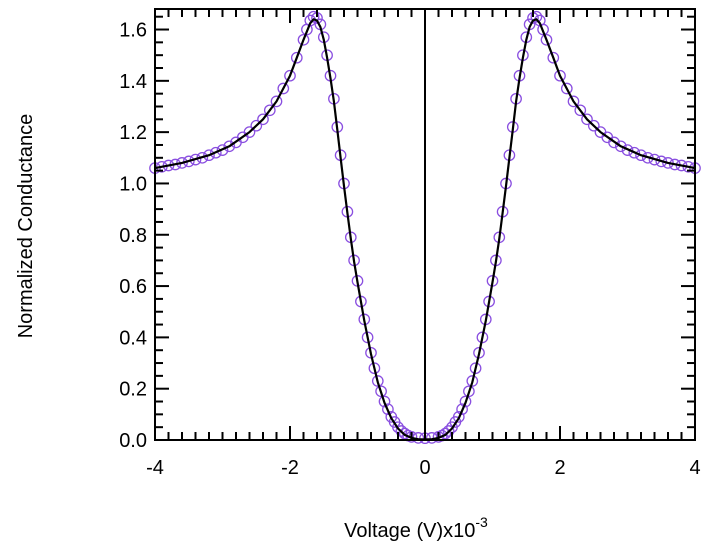 The height and width of the screenshot is (550, 701). Describe the element at coordinates (409, 531) in the screenshot. I see `x-axis-title-text: Voltage (V)x10` at that location.